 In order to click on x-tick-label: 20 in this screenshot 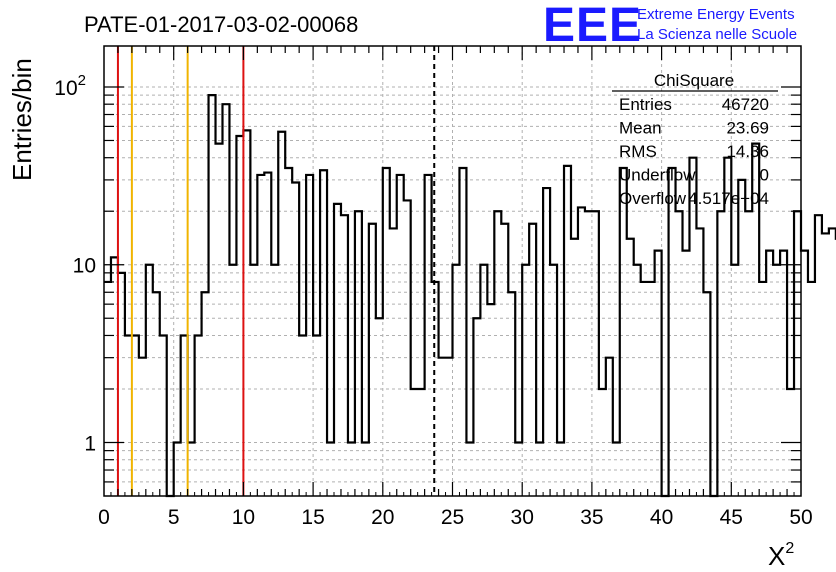, I will do `click(382, 517)`.